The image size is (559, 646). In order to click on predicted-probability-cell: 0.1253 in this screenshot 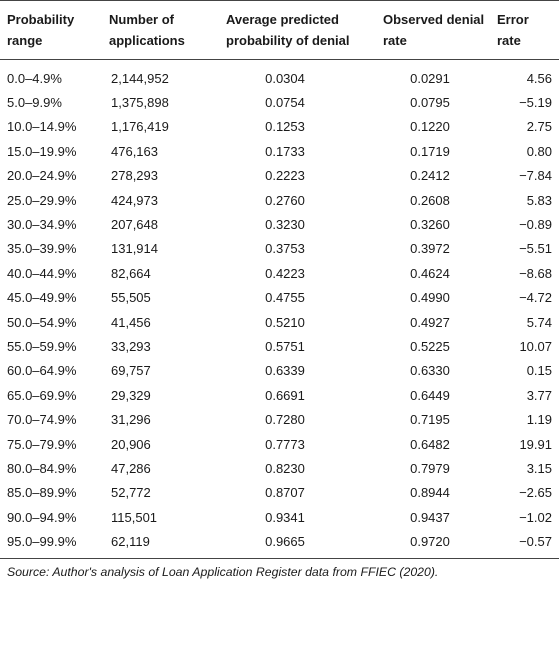, I will do `click(285, 127)`.